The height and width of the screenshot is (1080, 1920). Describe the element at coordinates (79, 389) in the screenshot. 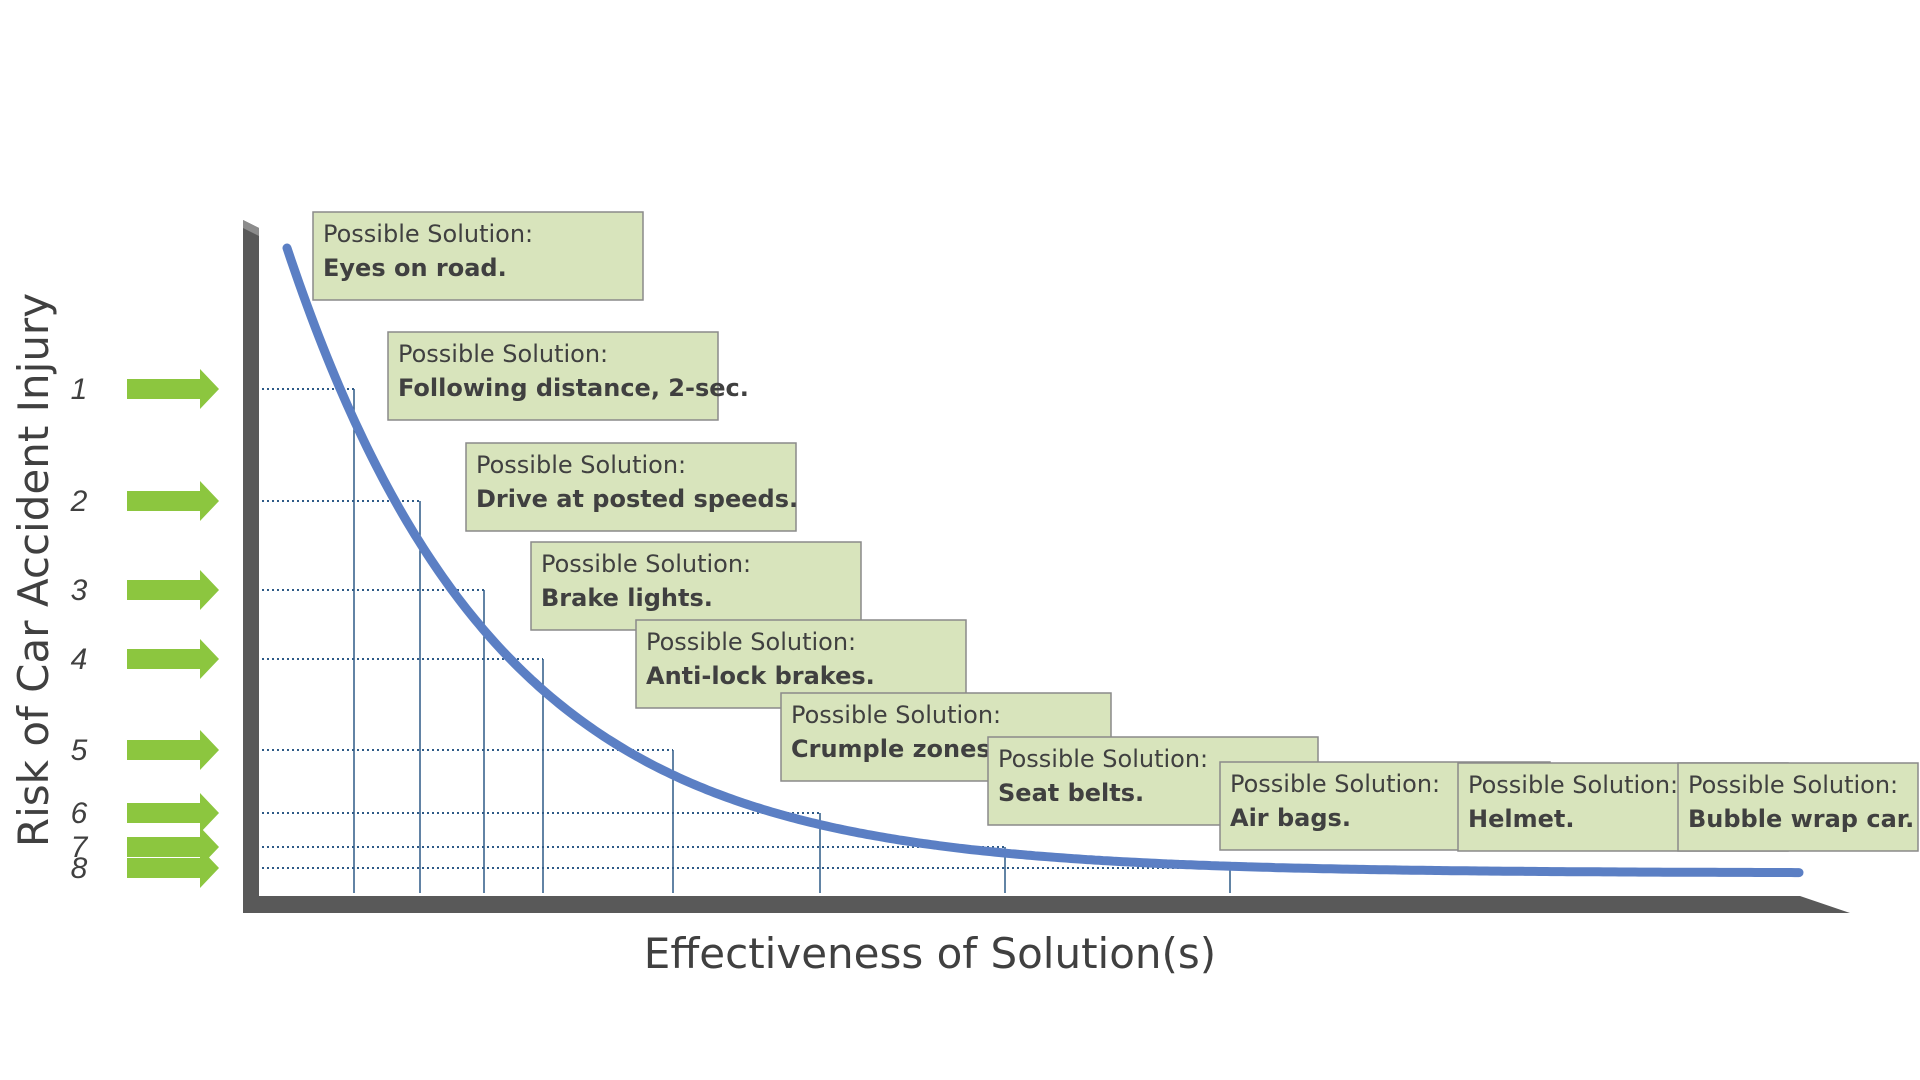

I see `level-label: 1` at that location.